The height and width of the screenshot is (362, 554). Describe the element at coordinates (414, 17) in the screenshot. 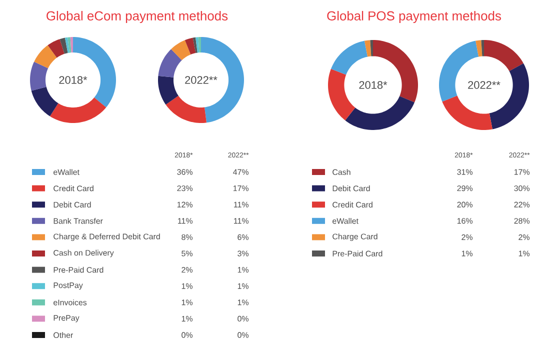

I see `chart-title: Global POS payment methods` at that location.